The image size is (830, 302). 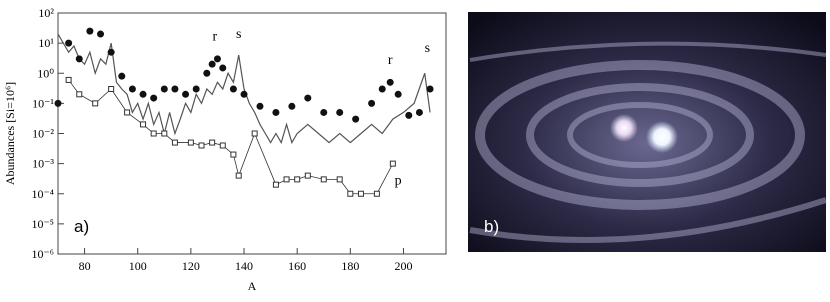 I want to click on y-tick-label: 10¹, so click(x=46, y=43).